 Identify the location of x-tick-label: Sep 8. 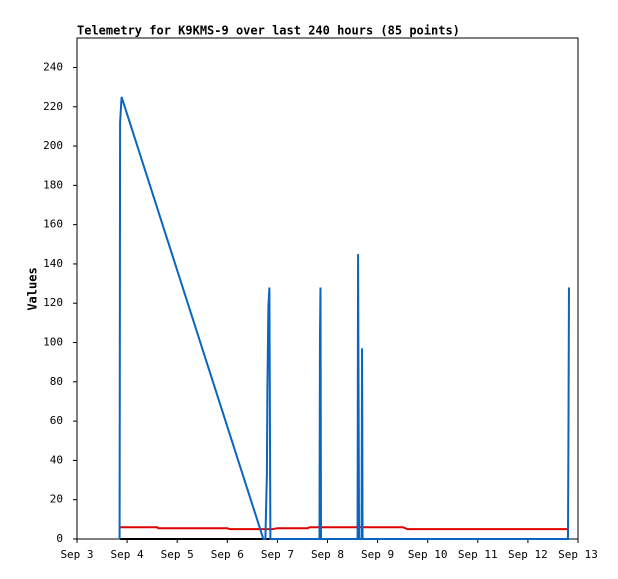
(327, 554).